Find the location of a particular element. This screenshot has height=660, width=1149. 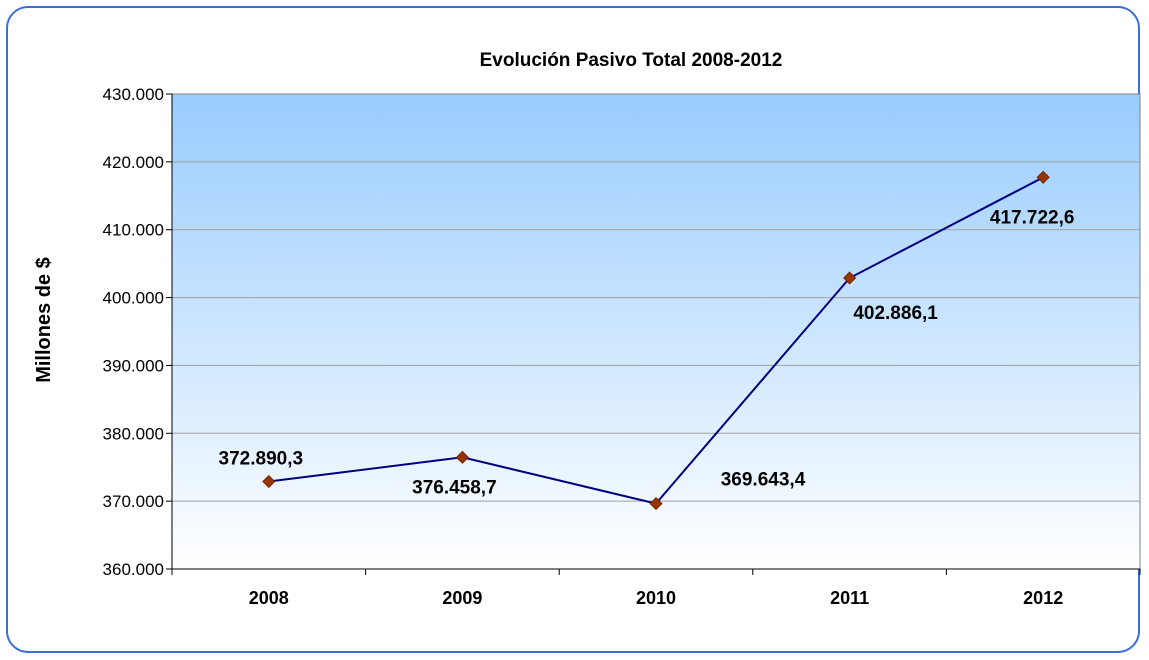

y-tick-label: 410.000 is located at coordinates (133, 230).